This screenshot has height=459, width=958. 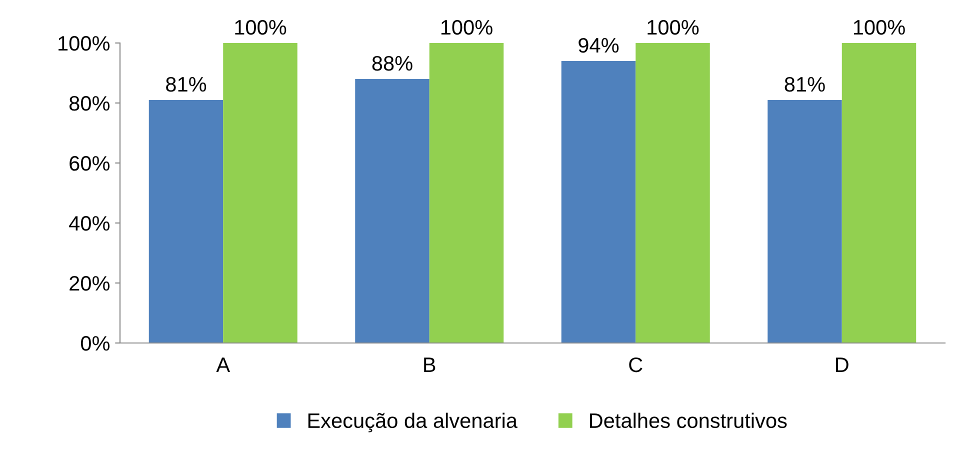 What do you see at coordinates (598, 45) in the screenshot?
I see `data-label: 94%` at bounding box center [598, 45].